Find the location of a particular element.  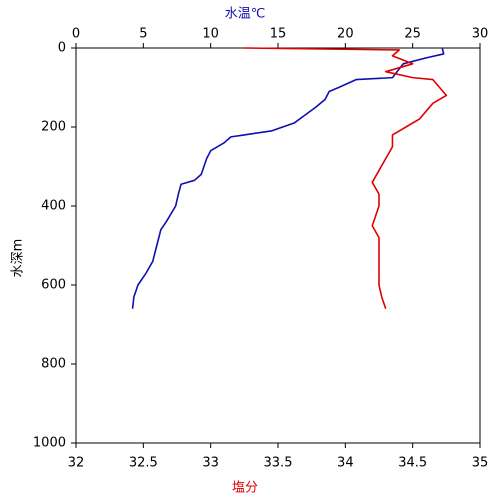

x-axis-label: 塩分 is located at coordinates (245, 488).